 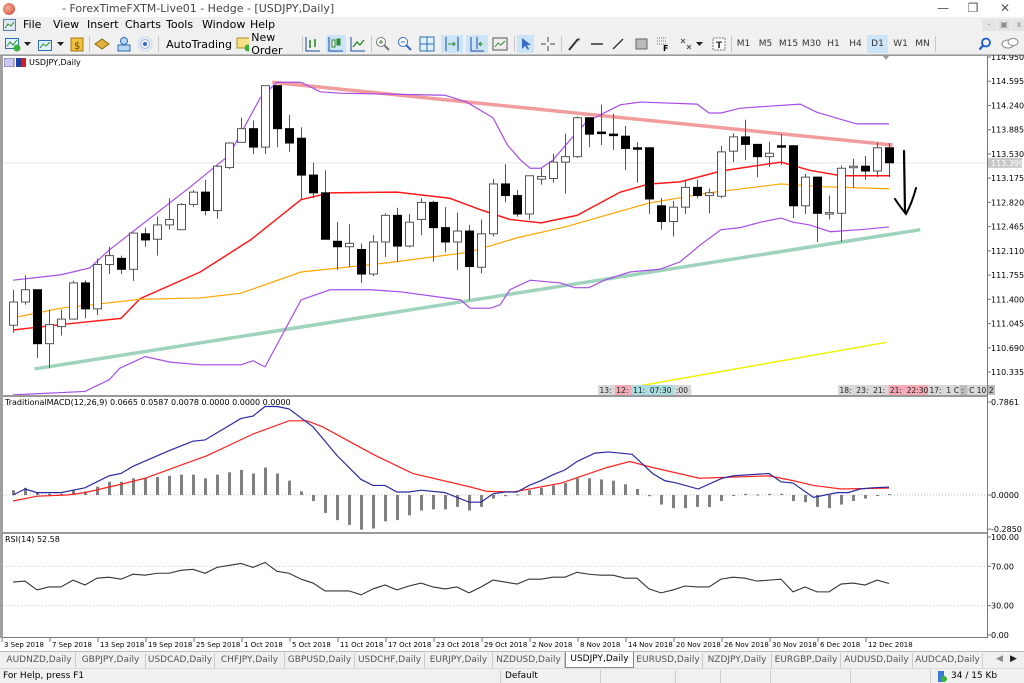 I want to click on channel-tool-button, so click(x=642, y=44).